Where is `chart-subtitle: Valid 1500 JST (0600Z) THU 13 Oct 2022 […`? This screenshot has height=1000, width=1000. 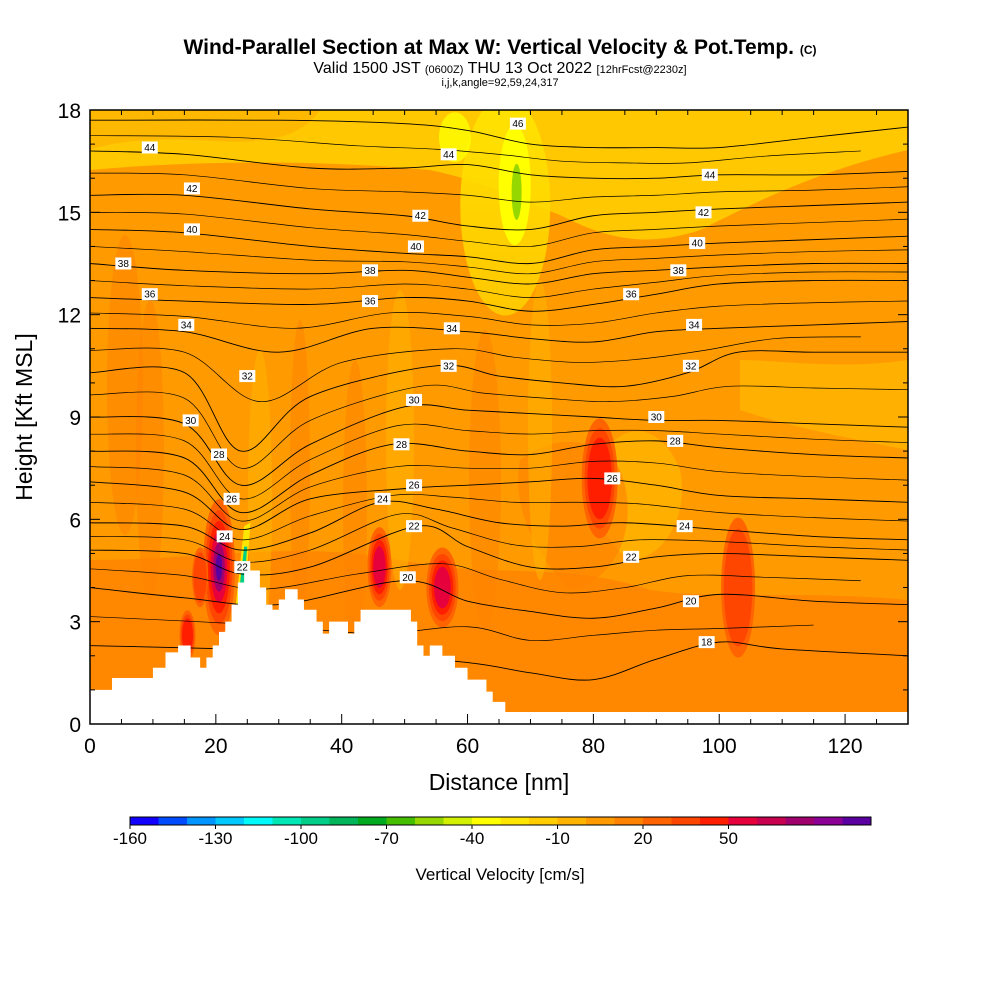 chart-subtitle: Valid 1500 JST (0600Z) THU 13 Oct 2022 [… is located at coordinates (500, 69).